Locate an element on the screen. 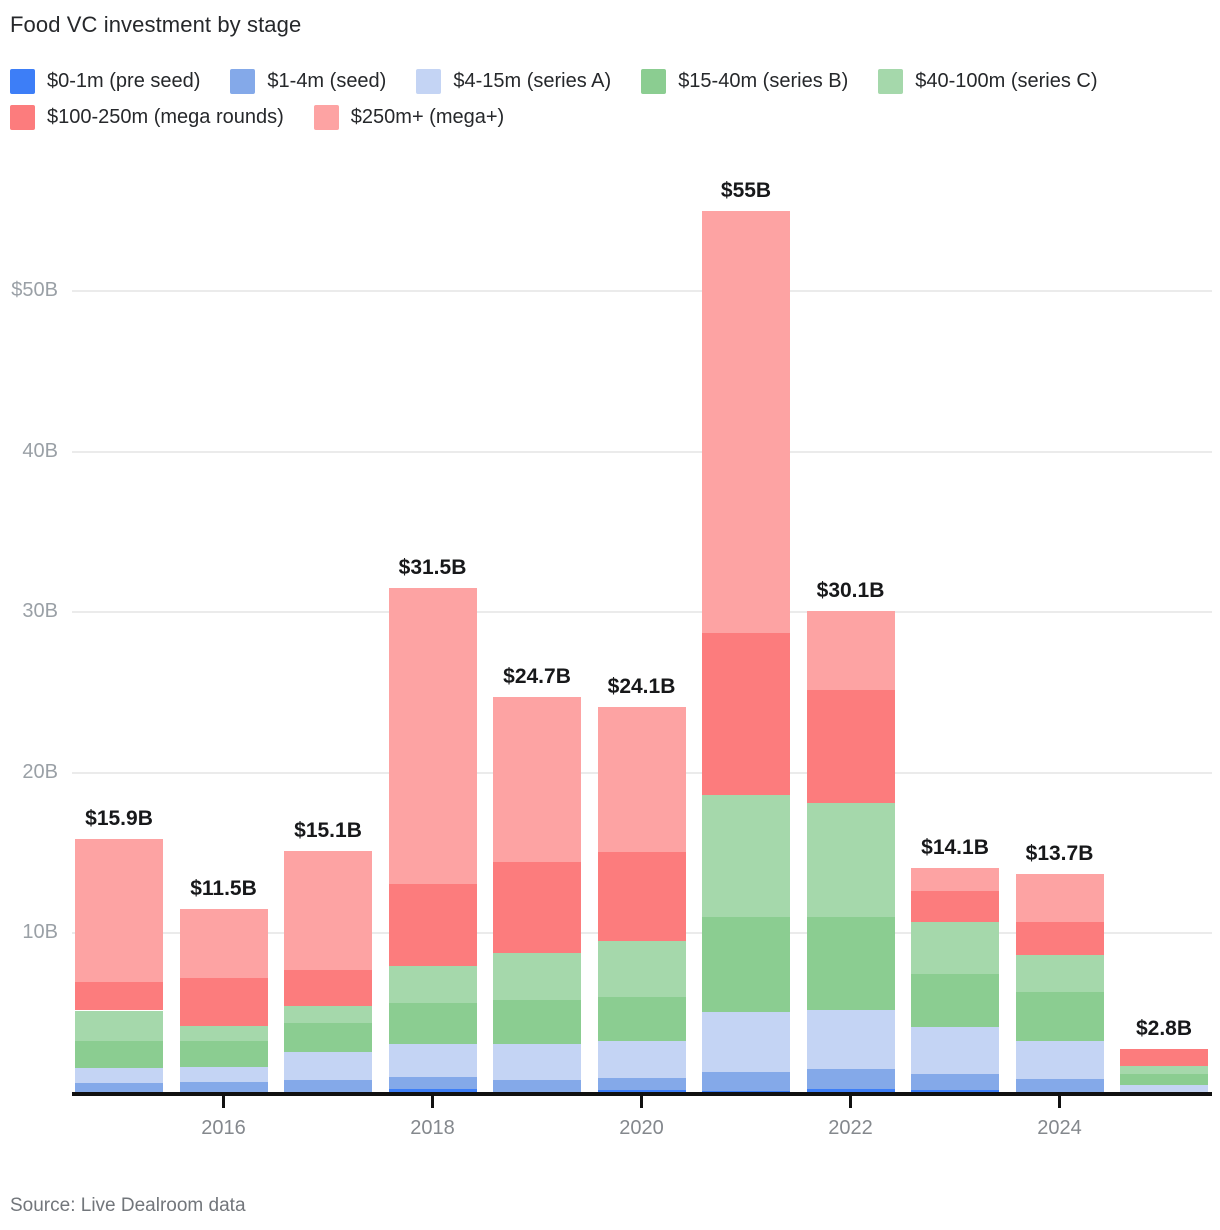  legend-item-250m-mega: $250m+ (mega+) is located at coordinates (409, 117).